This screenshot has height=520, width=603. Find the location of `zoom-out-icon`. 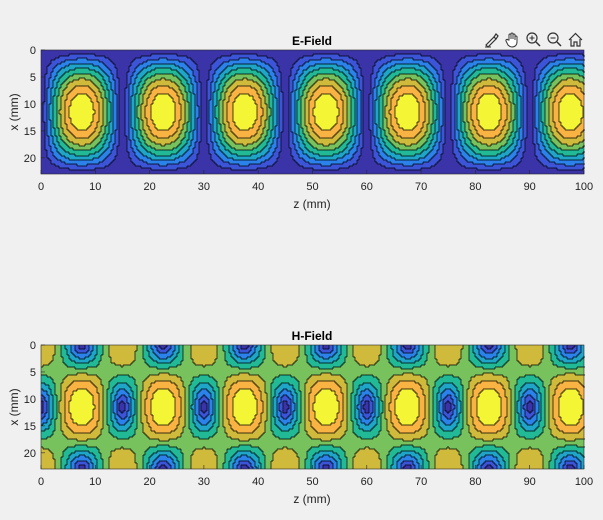

zoom-out-icon is located at coordinates (554, 39).